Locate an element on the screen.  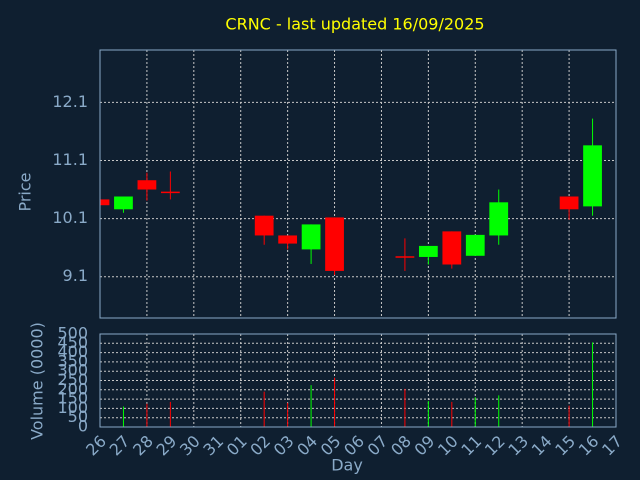
volume-tick-label: 350 is located at coordinates (72, 360).